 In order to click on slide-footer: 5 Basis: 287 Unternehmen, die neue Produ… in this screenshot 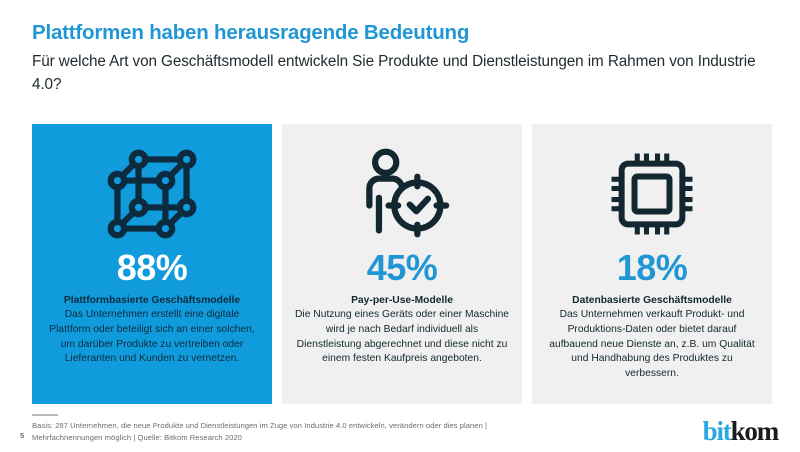, I will do `click(400, 432)`.